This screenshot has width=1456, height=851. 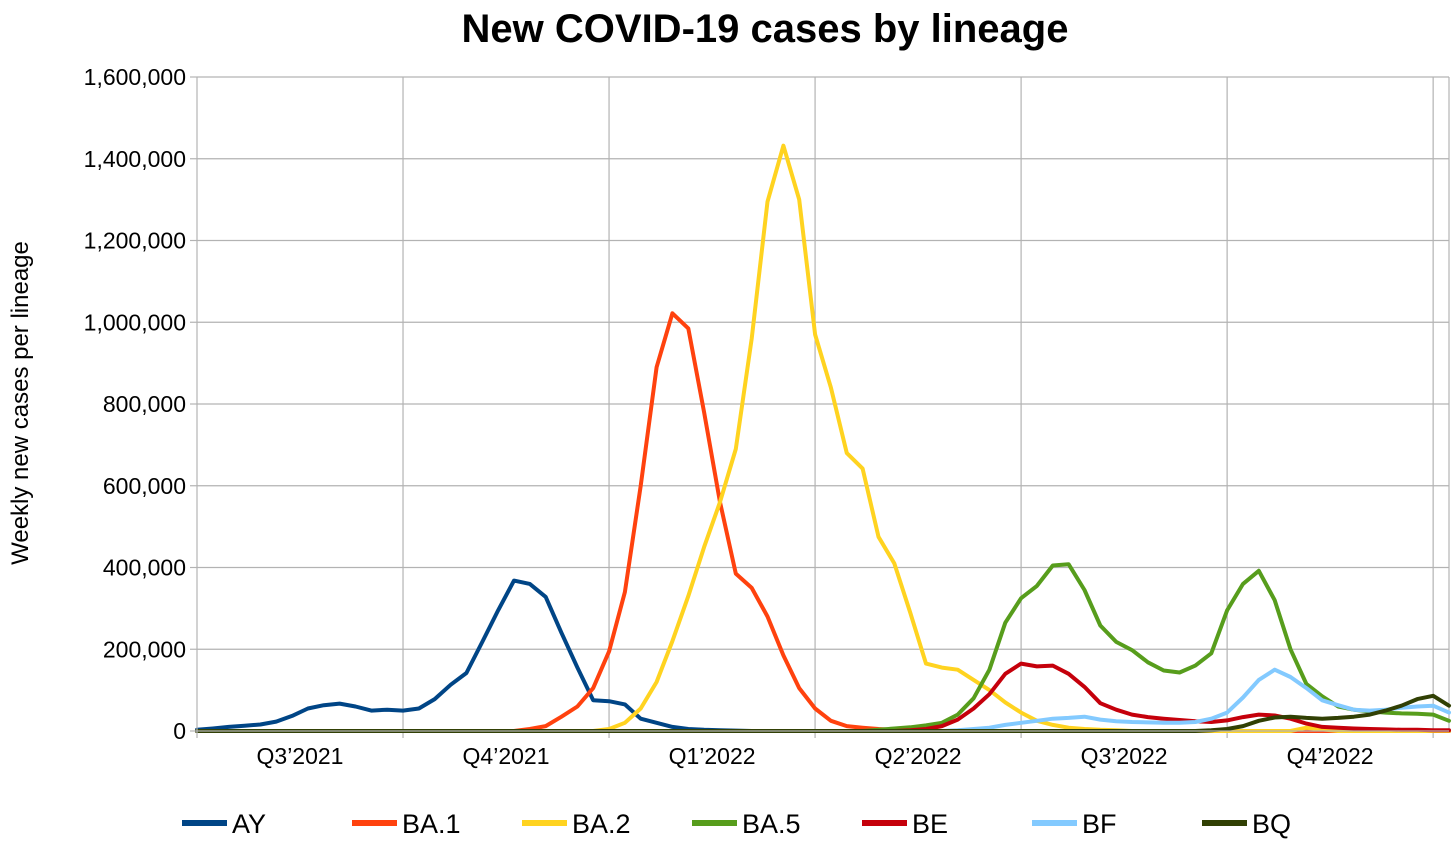 What do you see at coordinates (506, 756) in the screenshot?
I see `x-tick-label: Q4’2021` at bounding box center [506, 756].